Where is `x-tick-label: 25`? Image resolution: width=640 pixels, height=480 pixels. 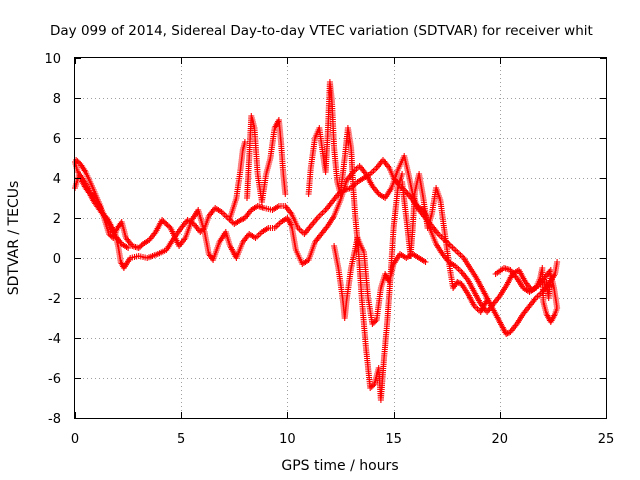 x-tick-label: 25 is located at coordinates (606, 439).